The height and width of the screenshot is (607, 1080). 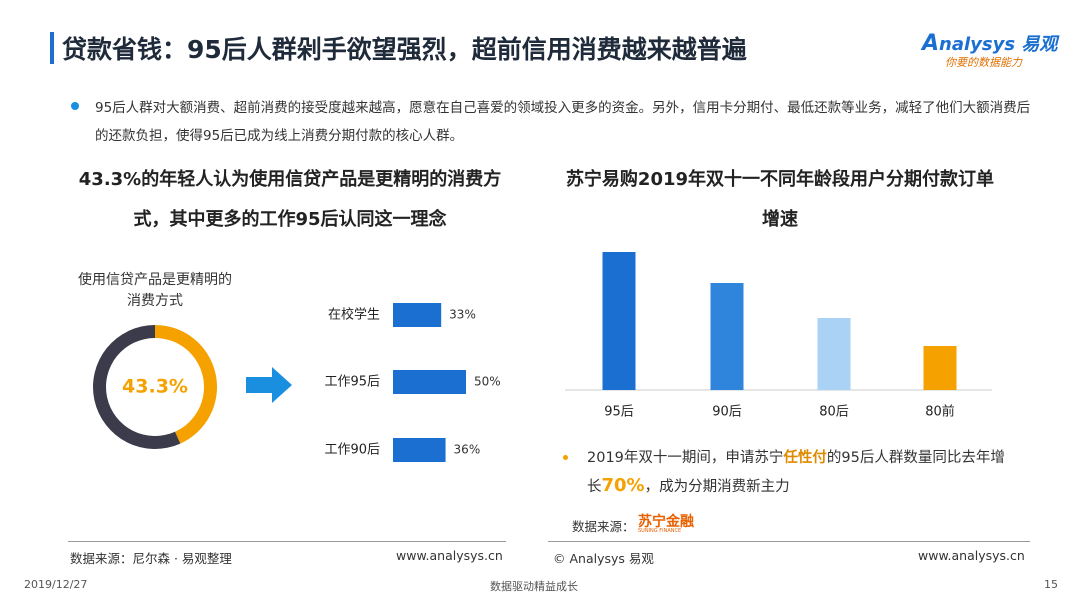 I want to click on value-label: 33%, so click(x=462, y=315).